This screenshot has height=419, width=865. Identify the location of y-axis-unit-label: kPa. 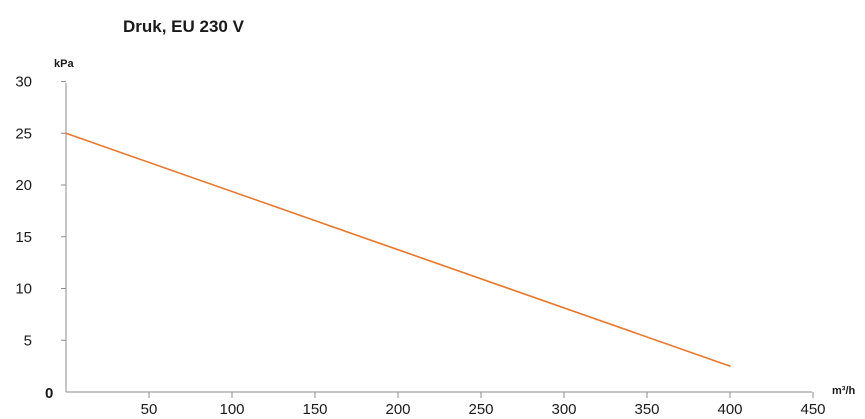
(64, 64).